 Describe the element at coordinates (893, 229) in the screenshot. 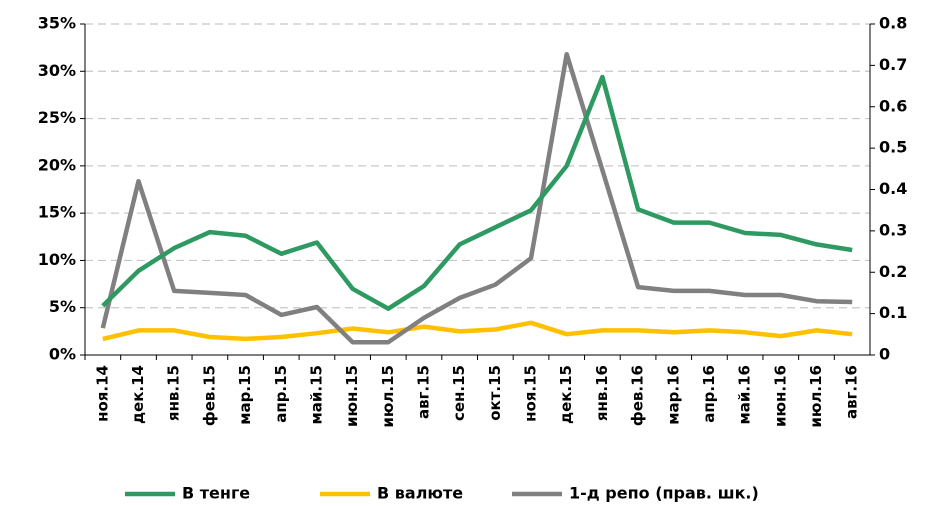

I see `y2-tick-label: 0.3` at that location.